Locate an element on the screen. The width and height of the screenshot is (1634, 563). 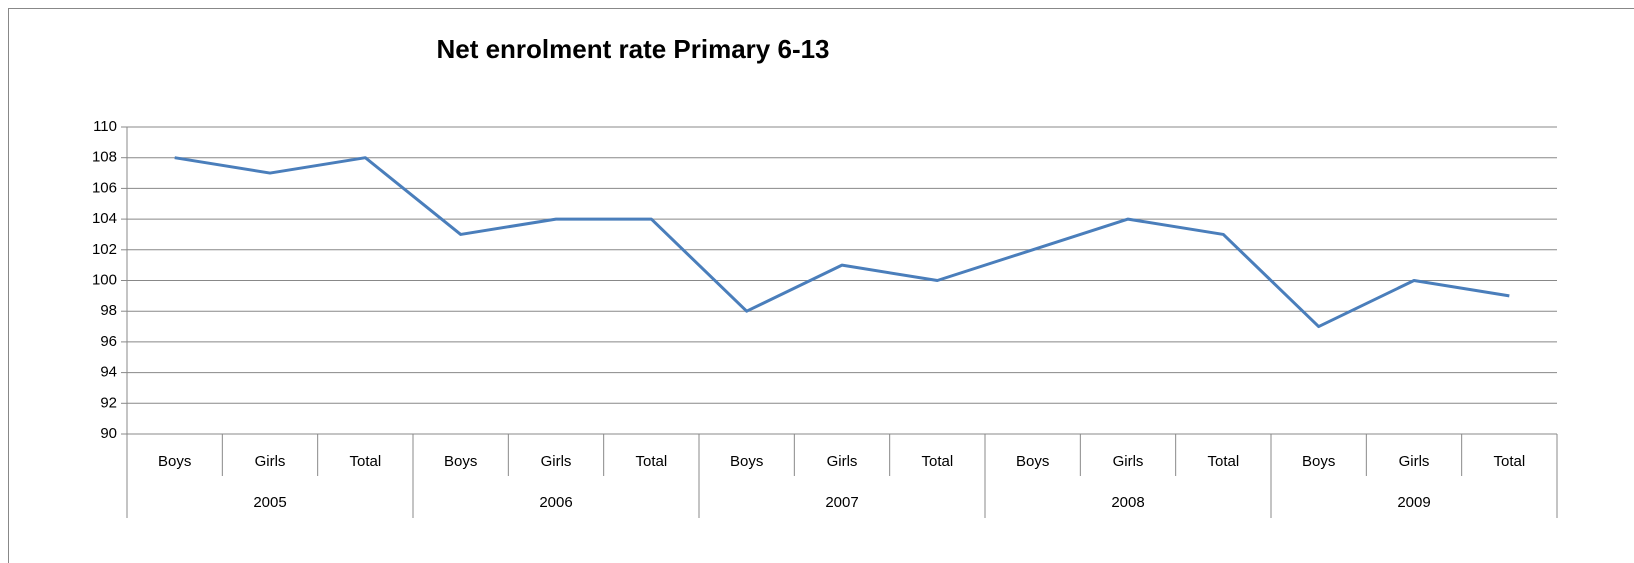
y-tick-label: 110 is located at coordinates (105, 126).